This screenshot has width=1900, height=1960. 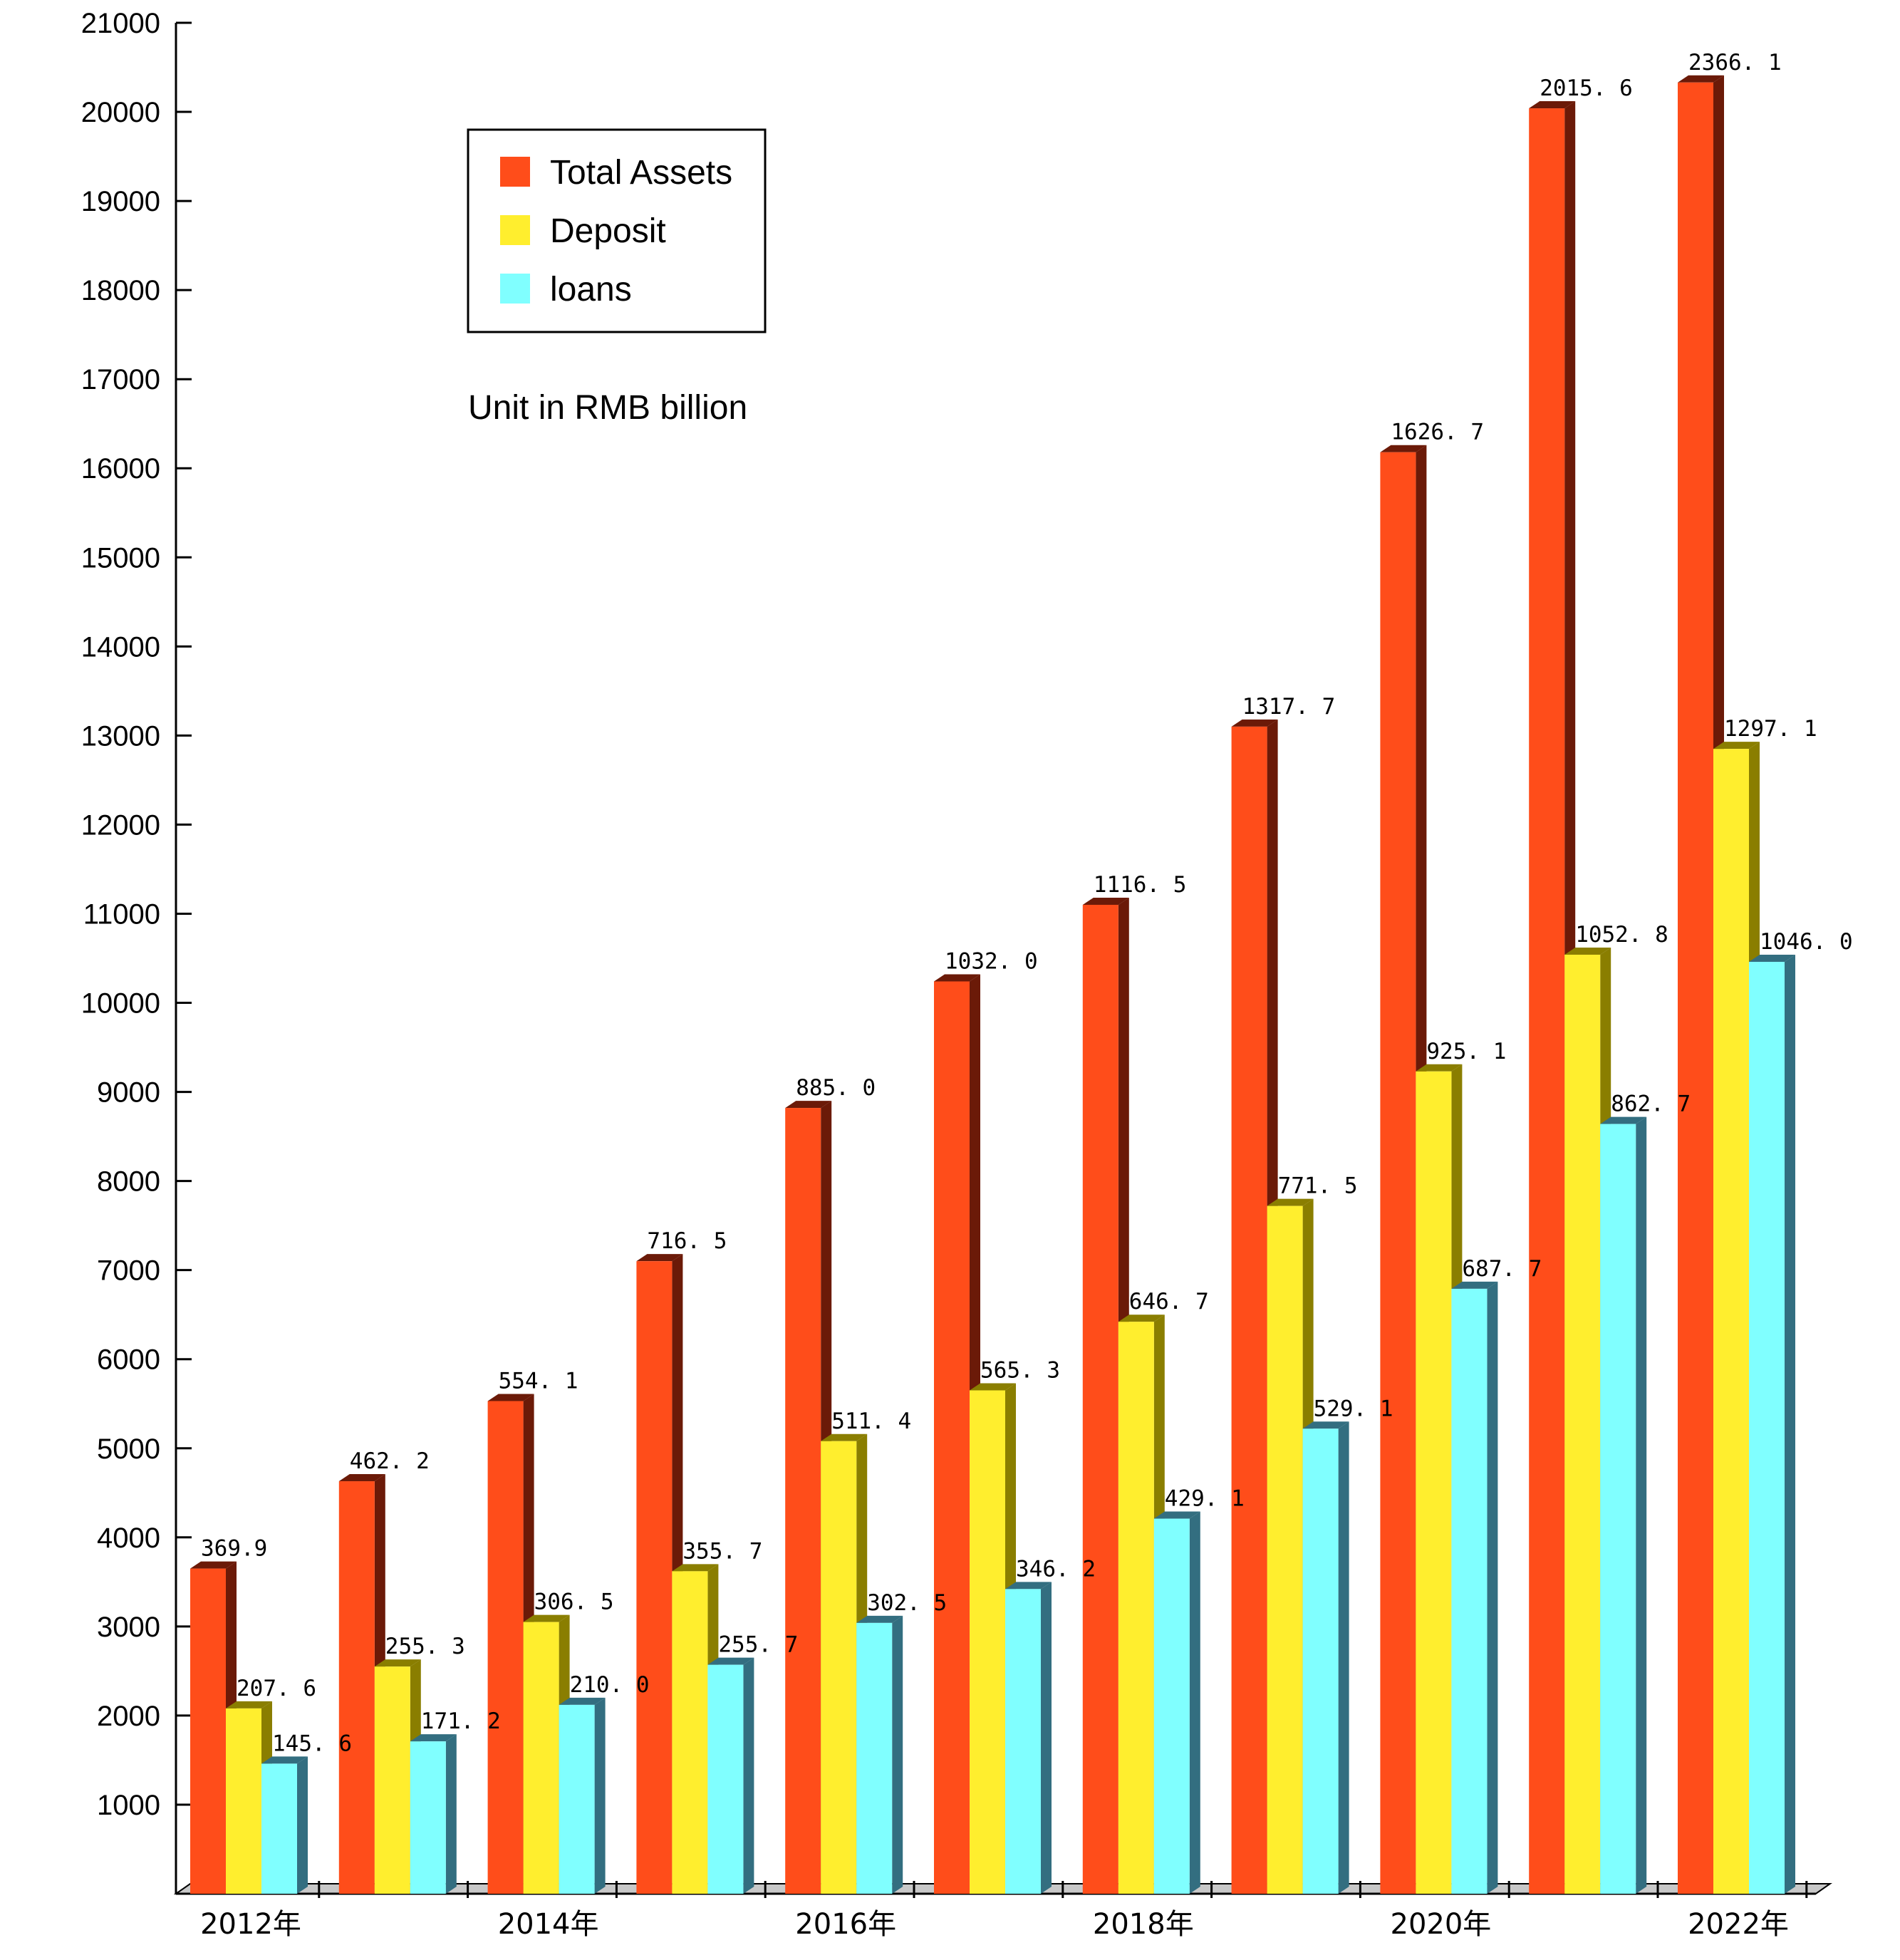 What do you see at coordinates (121, 558) in the screenshot?
I see `y-tick-label: 15000` at bounding box center [121, 558].